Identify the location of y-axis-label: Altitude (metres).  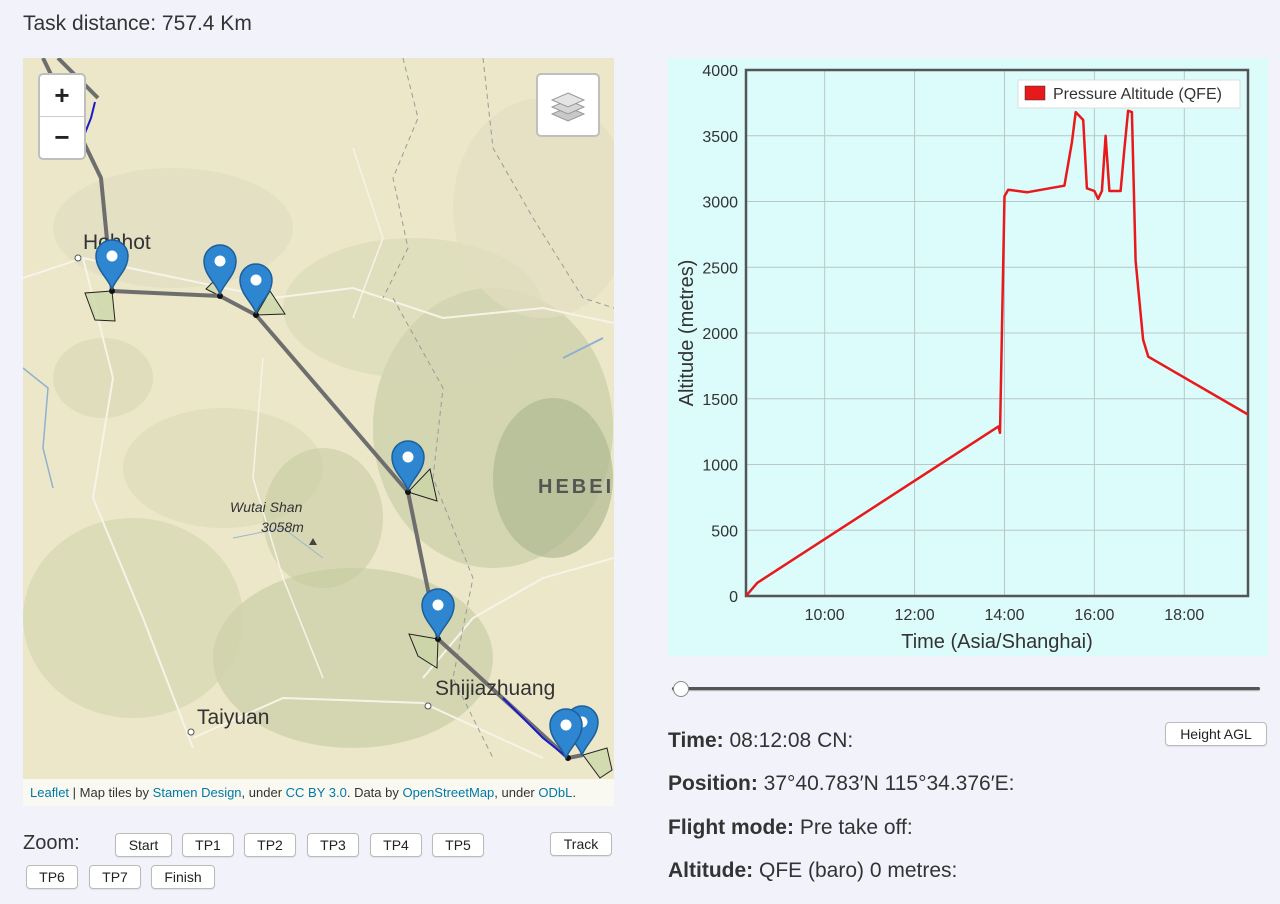
(687, 333).